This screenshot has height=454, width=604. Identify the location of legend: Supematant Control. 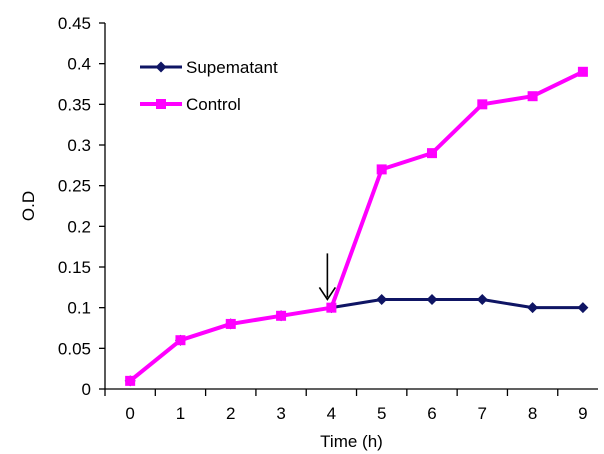
(209, 86).